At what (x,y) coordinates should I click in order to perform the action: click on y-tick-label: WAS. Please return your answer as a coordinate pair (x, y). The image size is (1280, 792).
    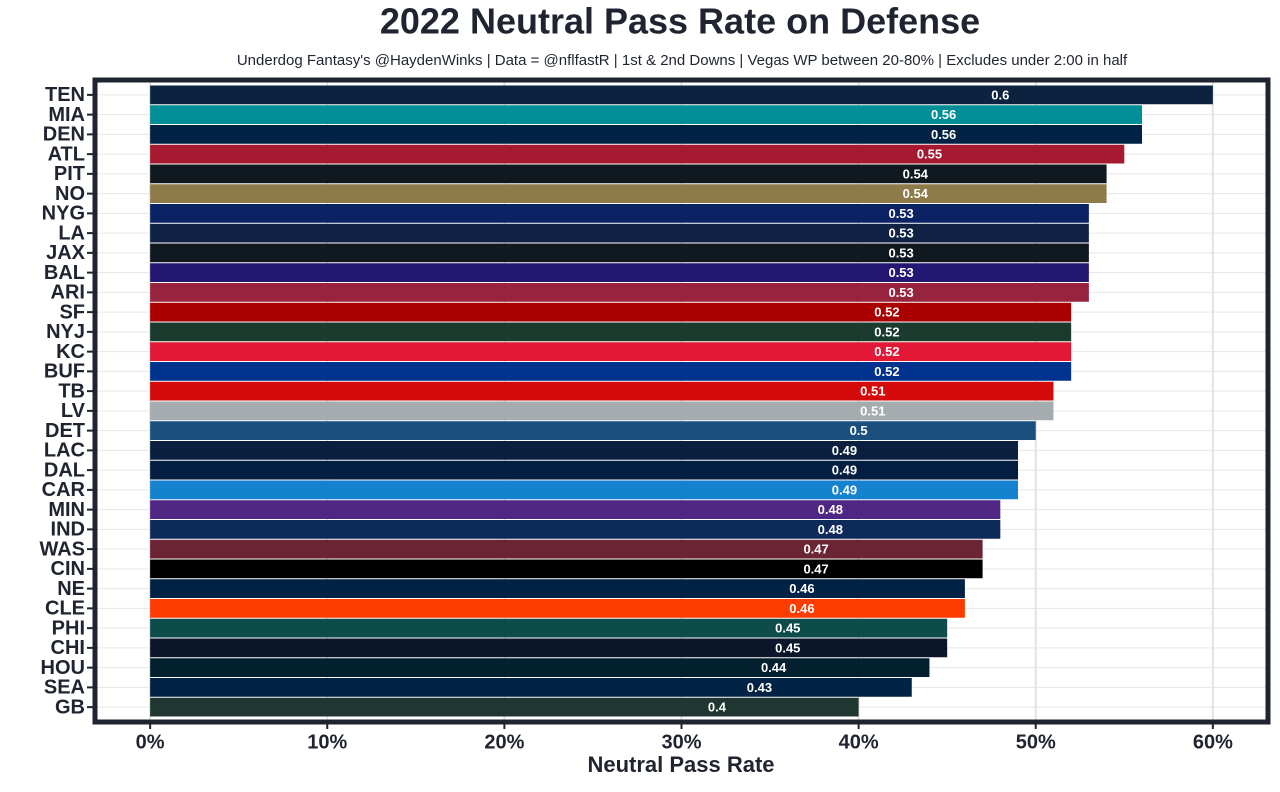
    Looking at the image, I should click on (62, 549).